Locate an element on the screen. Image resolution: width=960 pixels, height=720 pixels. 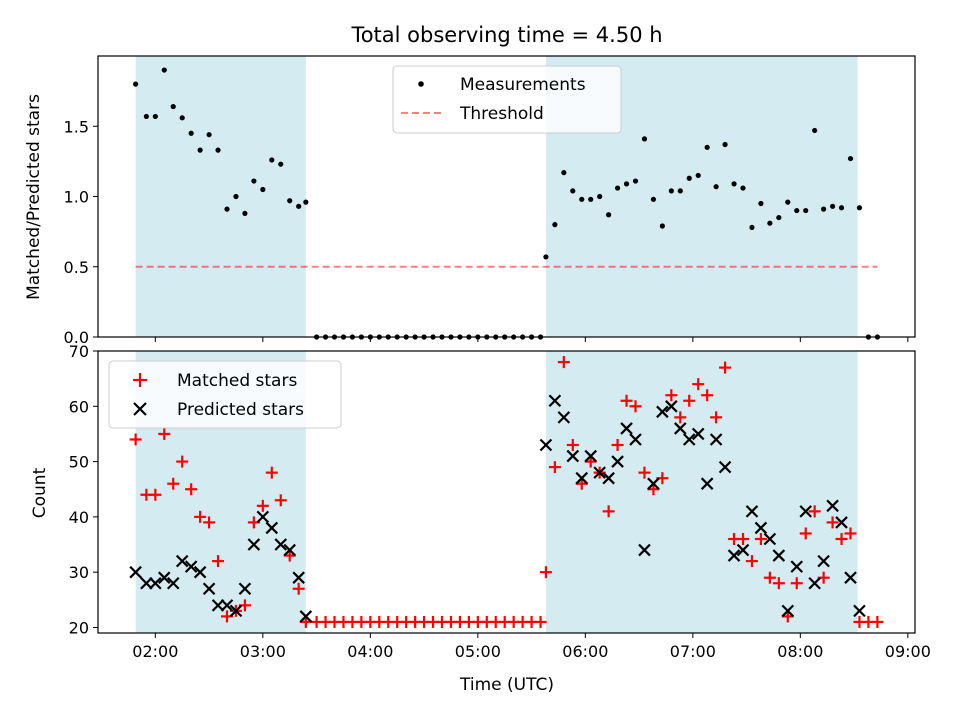
x-tick-label: 08:00 is located at coordinates (800, 651).